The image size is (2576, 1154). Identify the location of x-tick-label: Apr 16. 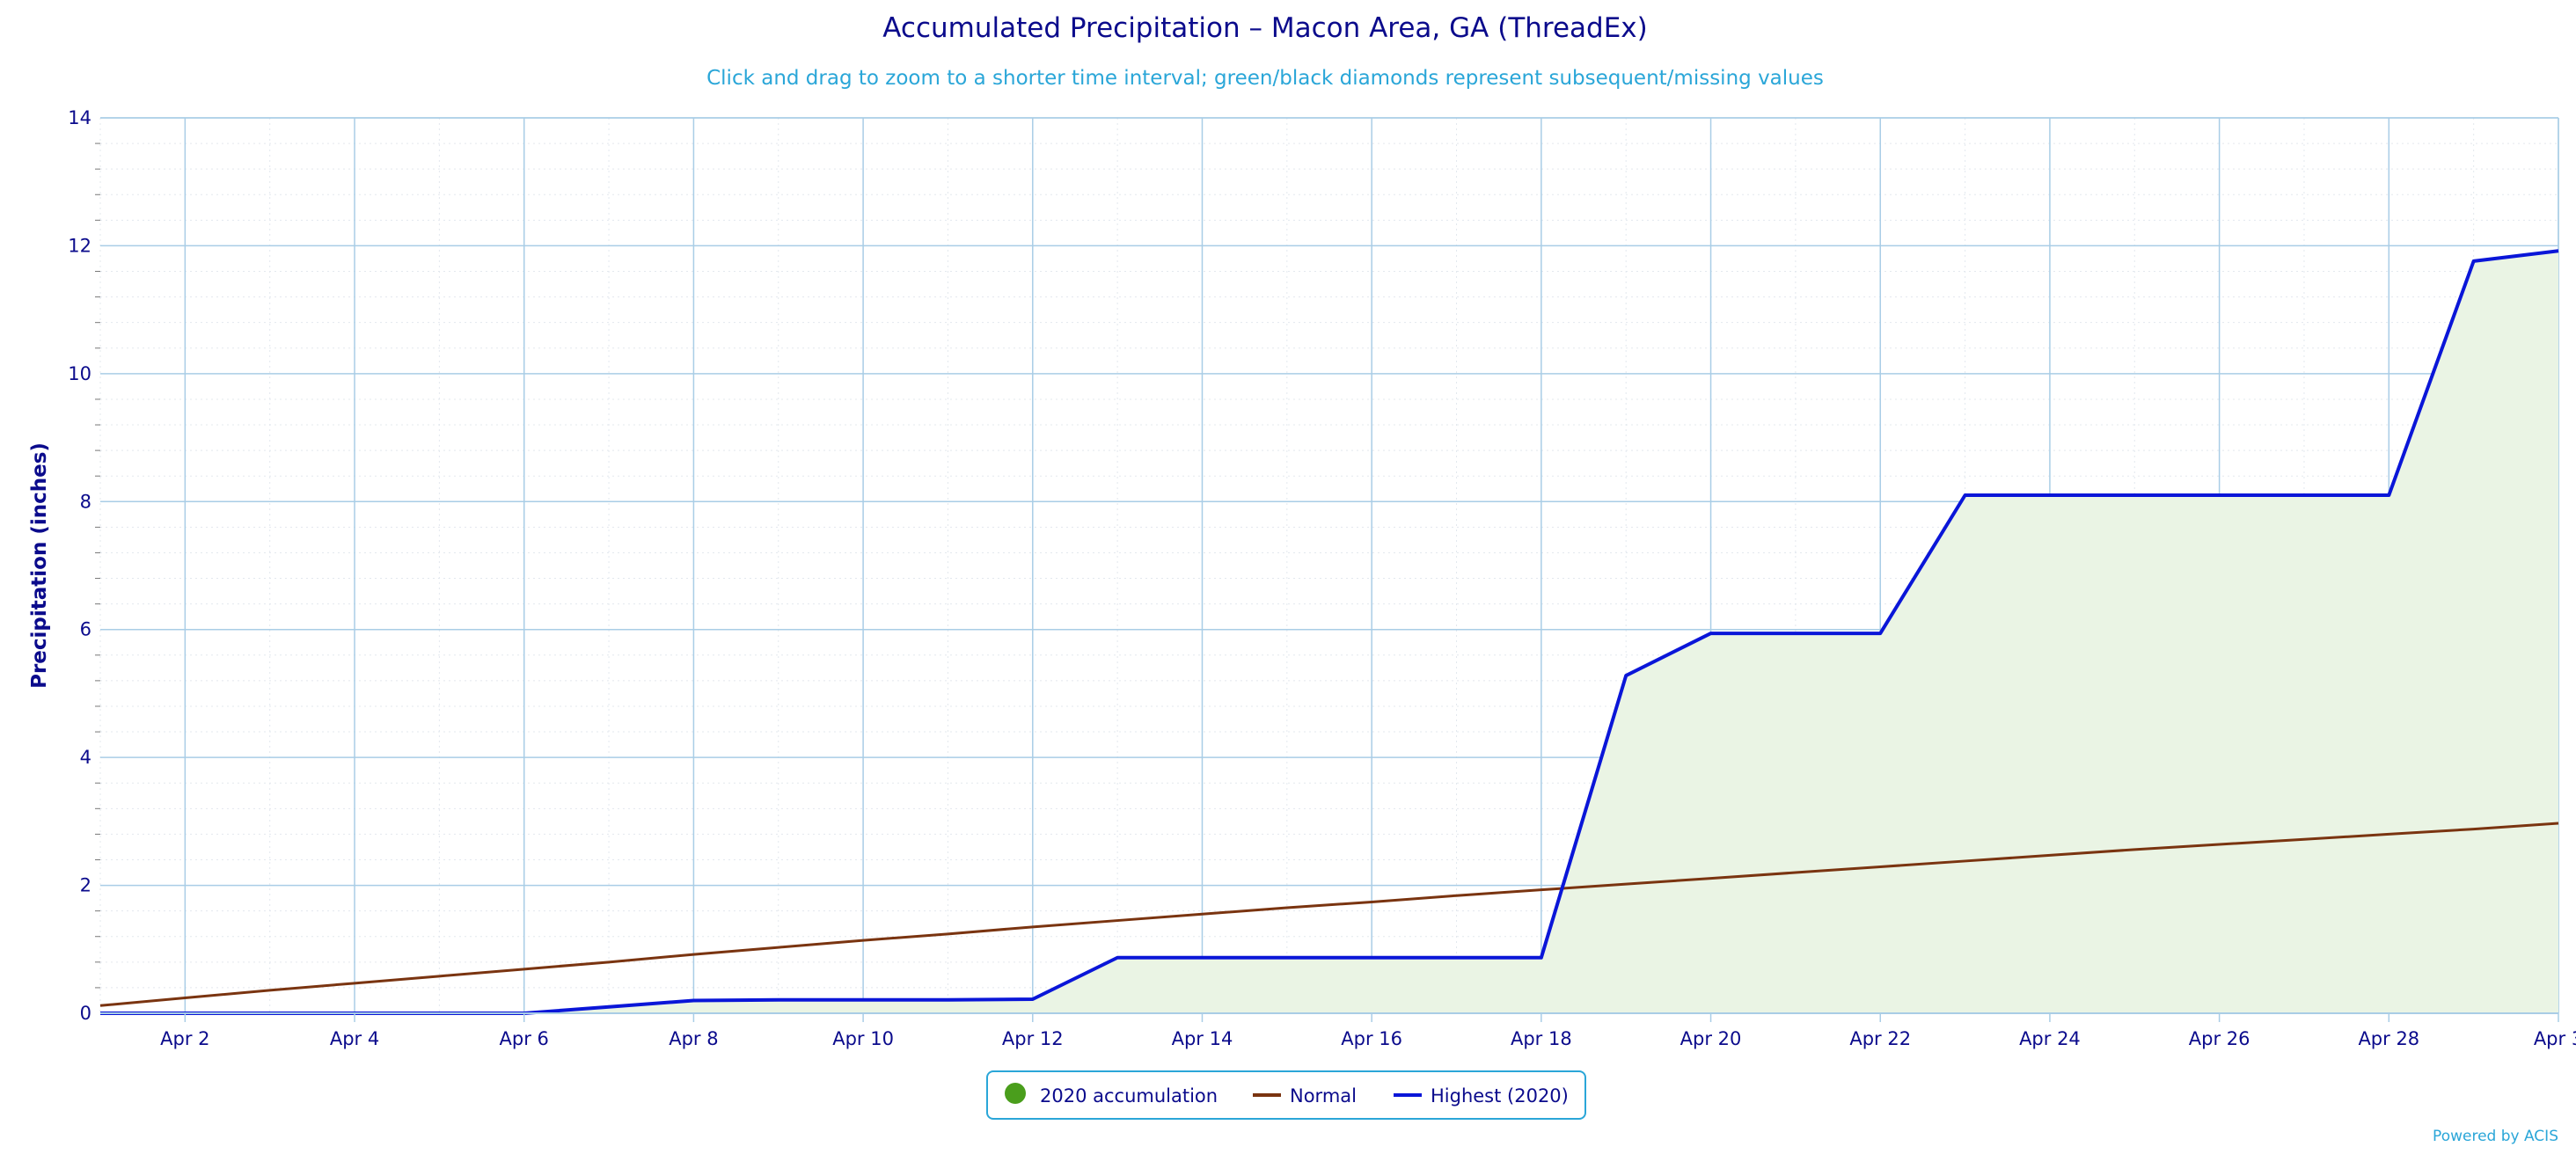
(1371, 1038).